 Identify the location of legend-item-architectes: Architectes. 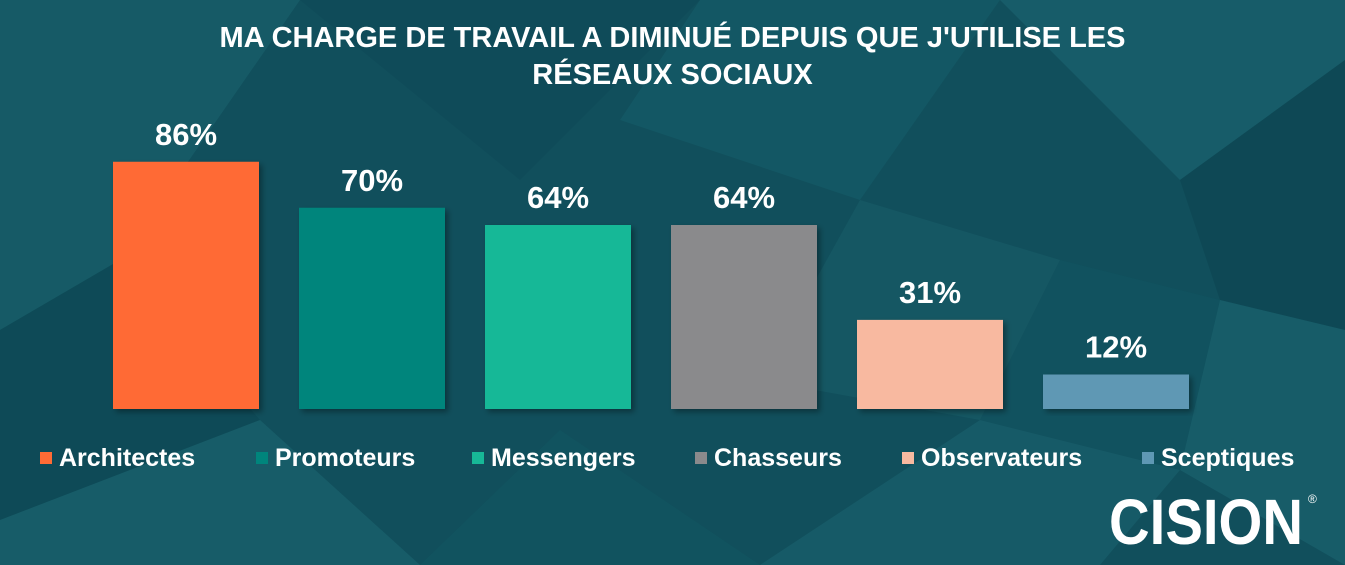
(117, 458).